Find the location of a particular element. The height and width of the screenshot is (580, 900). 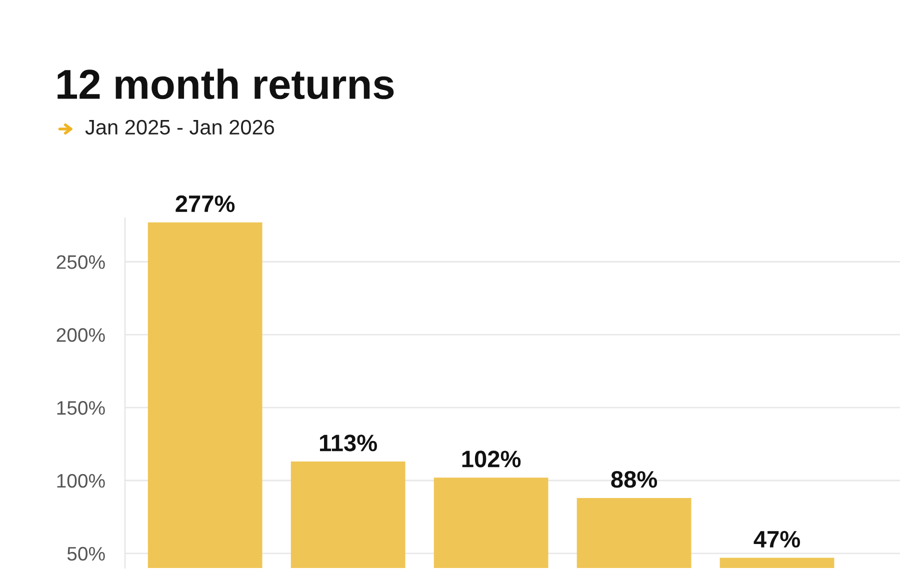

data-label: 88% is located at coordinates (634, 479).